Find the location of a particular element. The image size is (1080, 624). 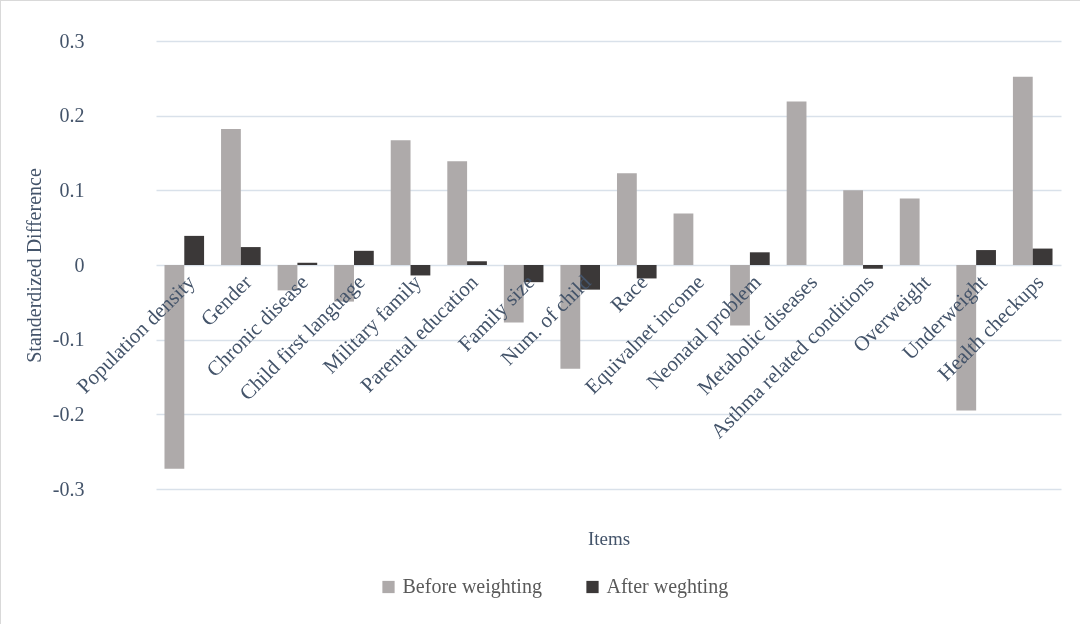

x-tick-label: Race is located at coordinates (629, 293).